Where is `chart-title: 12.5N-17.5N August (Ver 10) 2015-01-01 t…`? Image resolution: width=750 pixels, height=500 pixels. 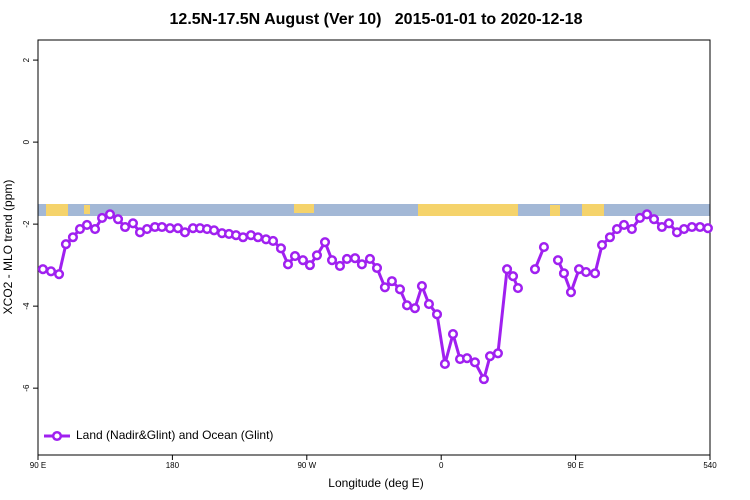 chart-title: 12.5N-17.5N August (Ver 10) 2015-01-01 t… is located at coordinates (376, 19).